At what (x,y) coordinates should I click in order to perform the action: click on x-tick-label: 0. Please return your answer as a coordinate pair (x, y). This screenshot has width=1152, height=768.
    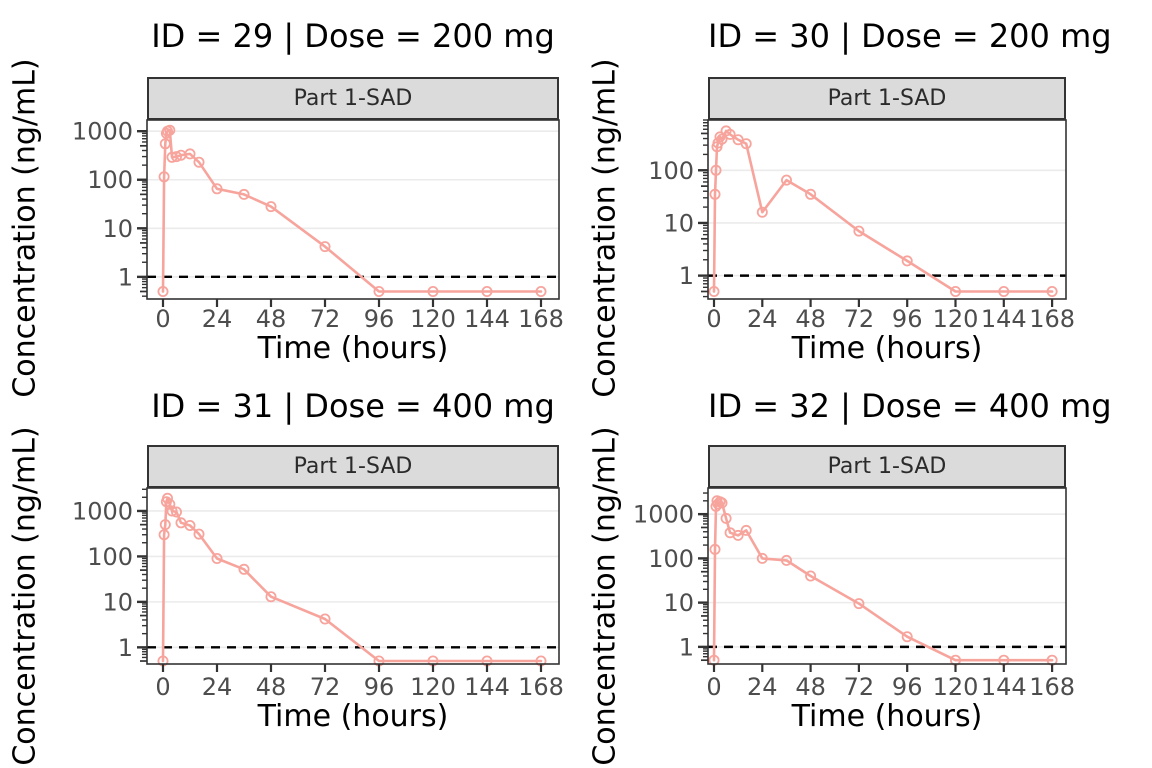
    Looking at the image, I should click on (713, 319).